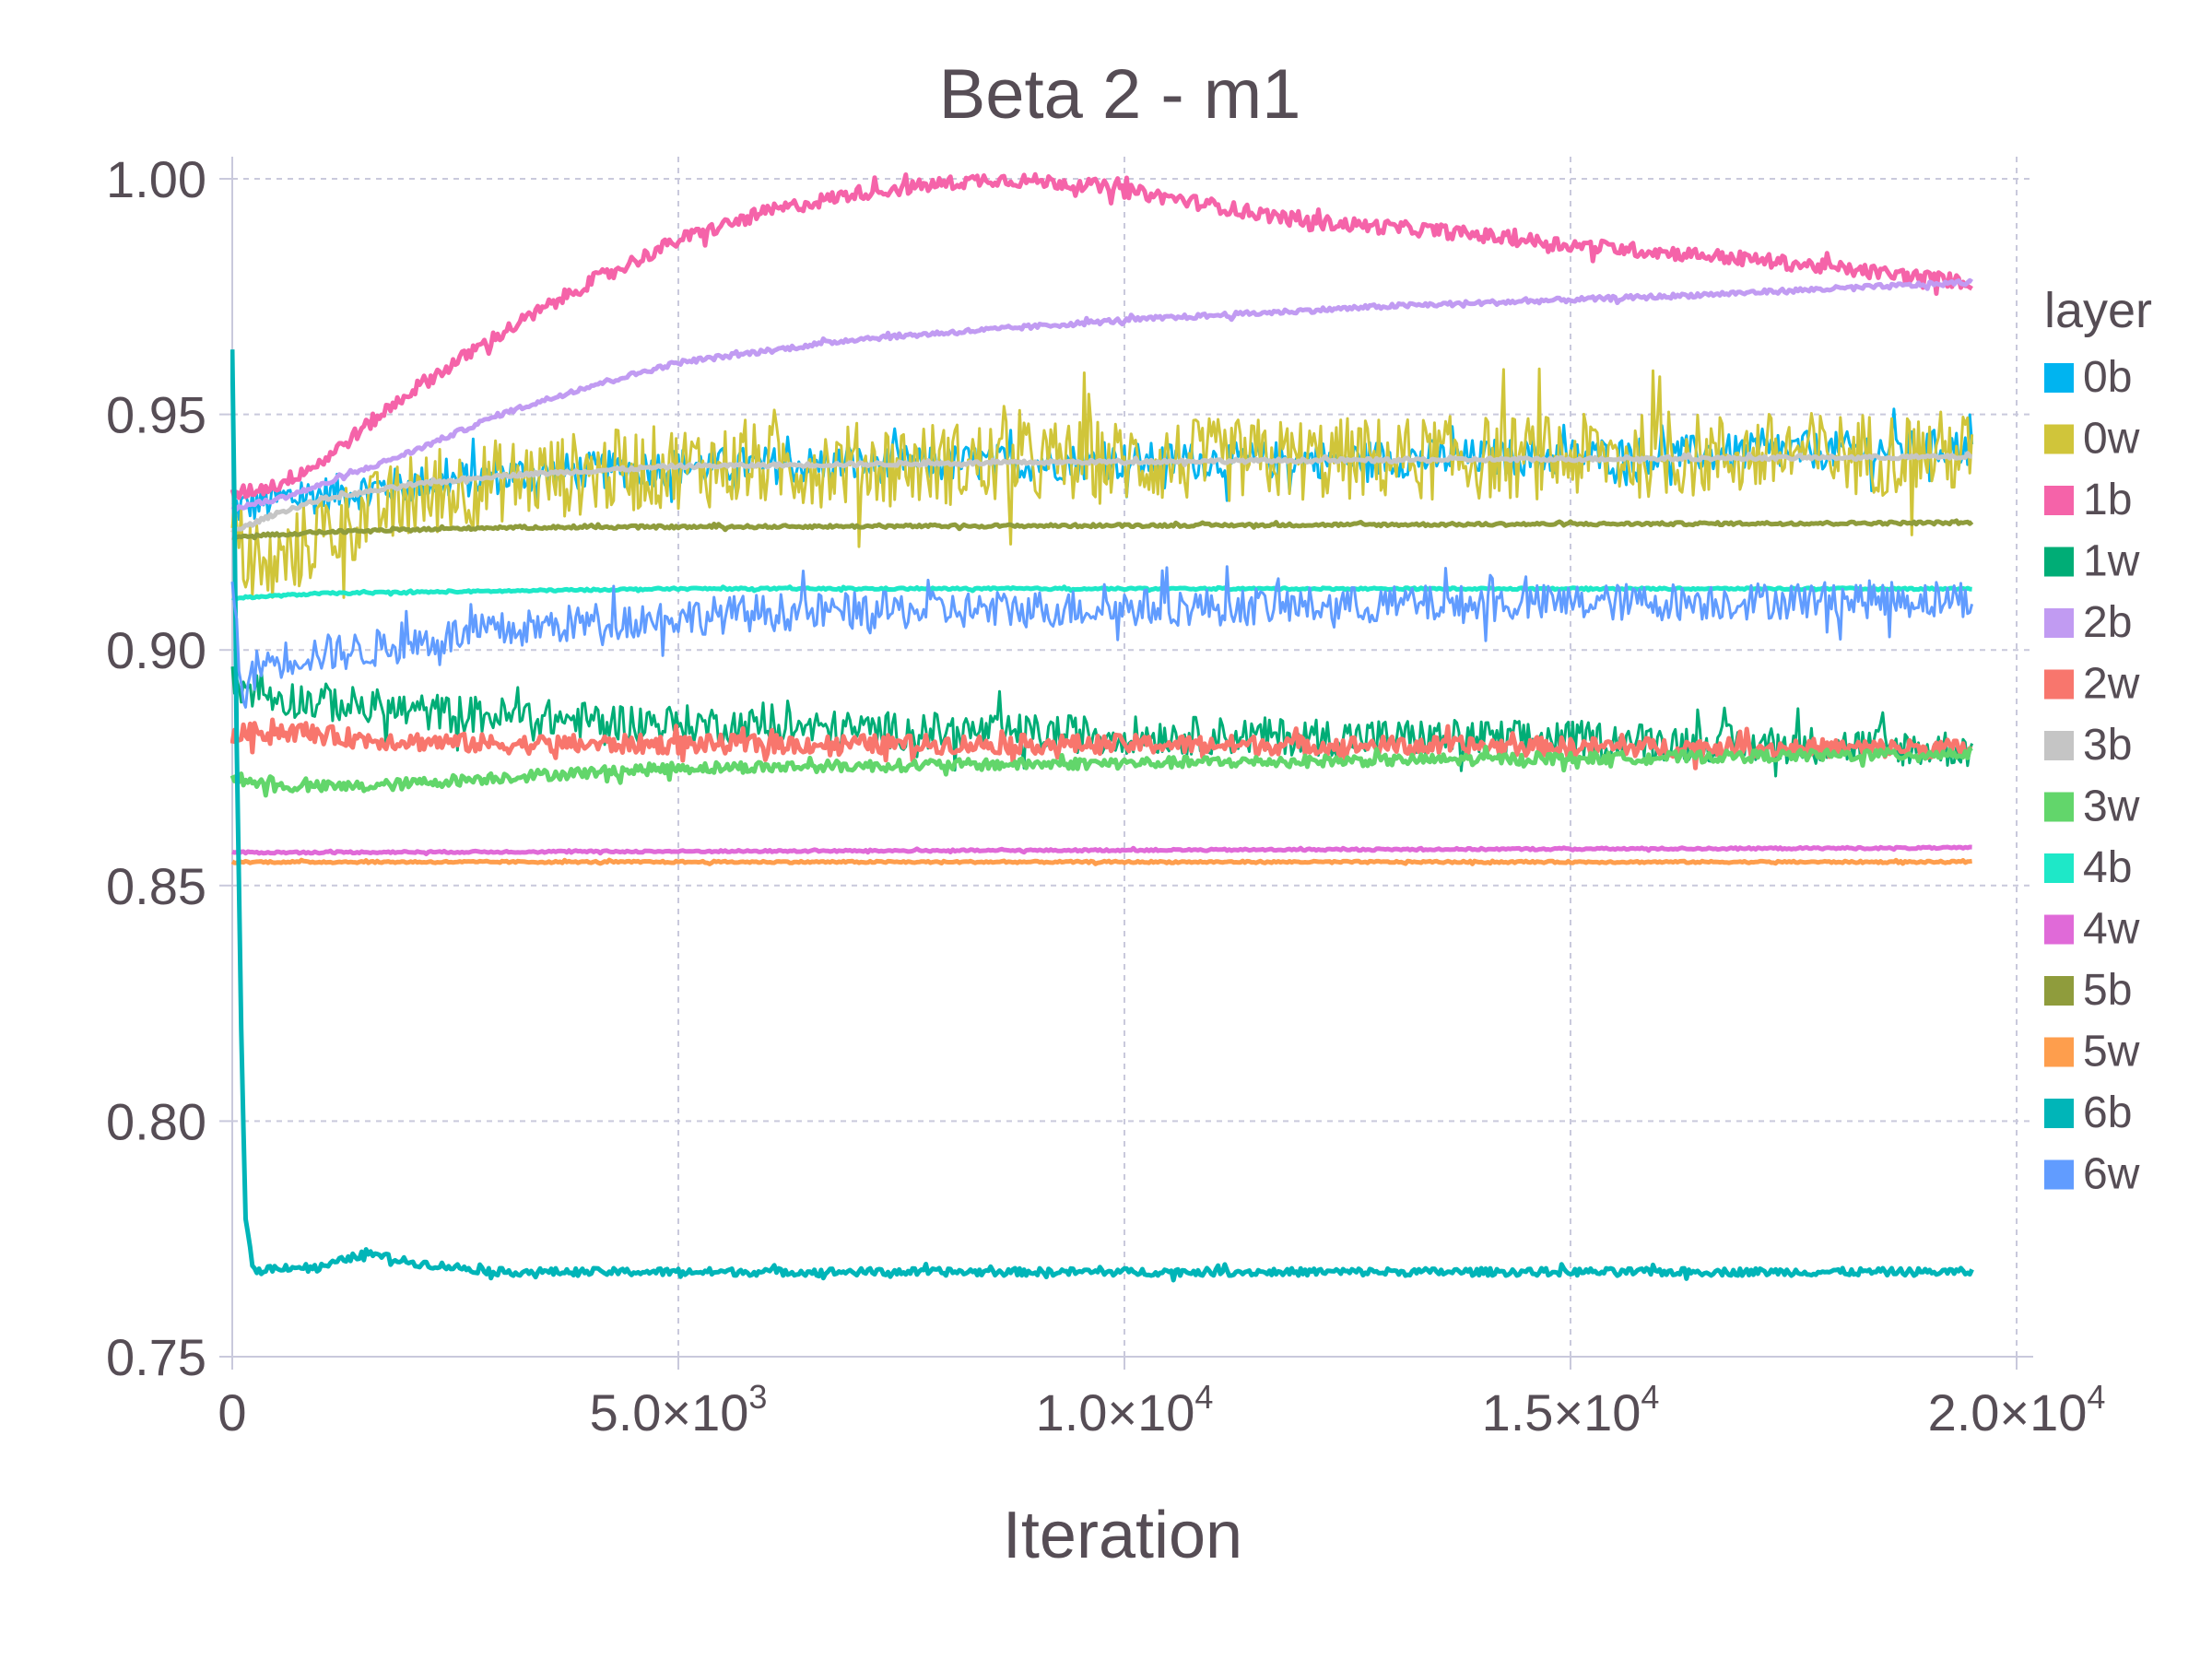 This screenshot has height=1659, width=2212. Describe the element at coordinates (2059, 684) in the screenshot. I see `legend-swatch-2w` at that location.